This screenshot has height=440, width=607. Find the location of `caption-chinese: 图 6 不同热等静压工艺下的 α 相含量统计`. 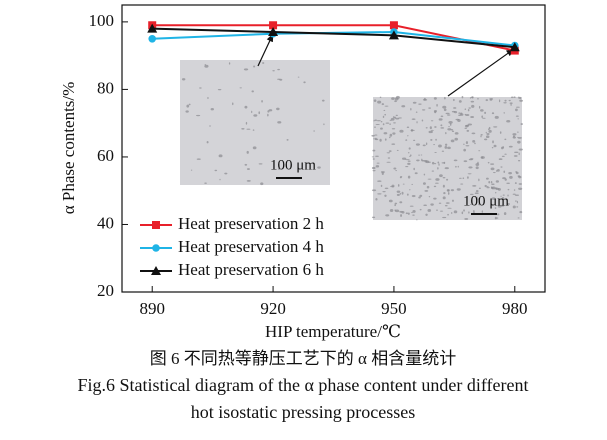

caption-chinese: 图 6 不同热等静压工艺下的 α 相含量统计 is located at coordinates (303, 358).